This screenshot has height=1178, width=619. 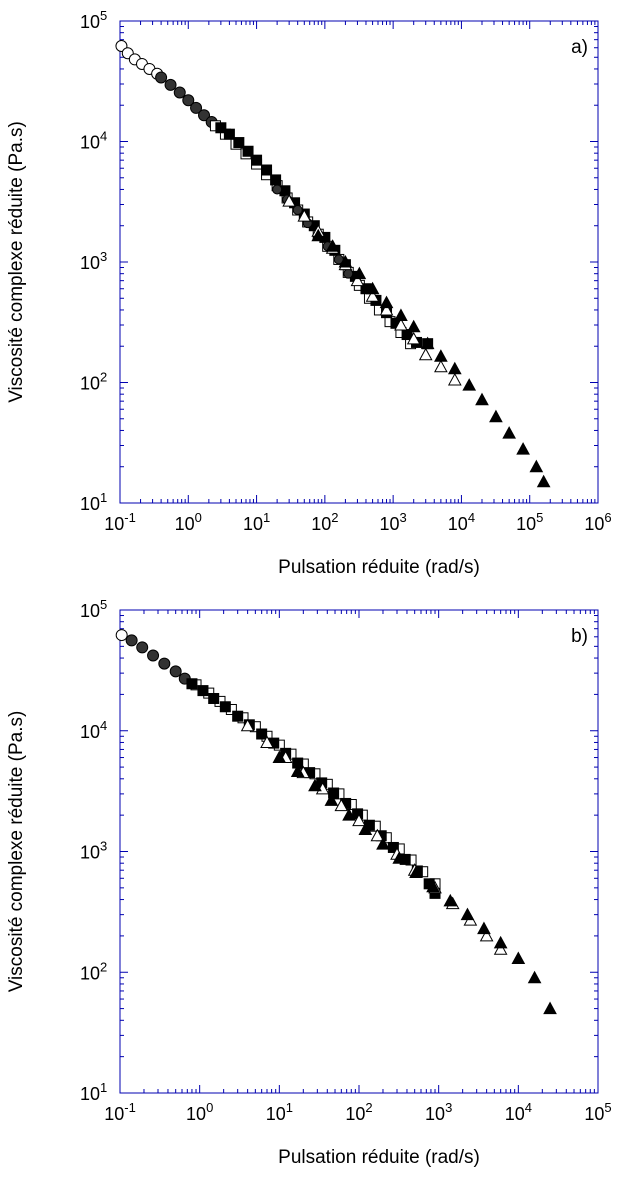 What do you see at coordinates (597, 522) in the screenshot?
I see `x-tick-label: 10⁶` at bounding box center [597, 522].